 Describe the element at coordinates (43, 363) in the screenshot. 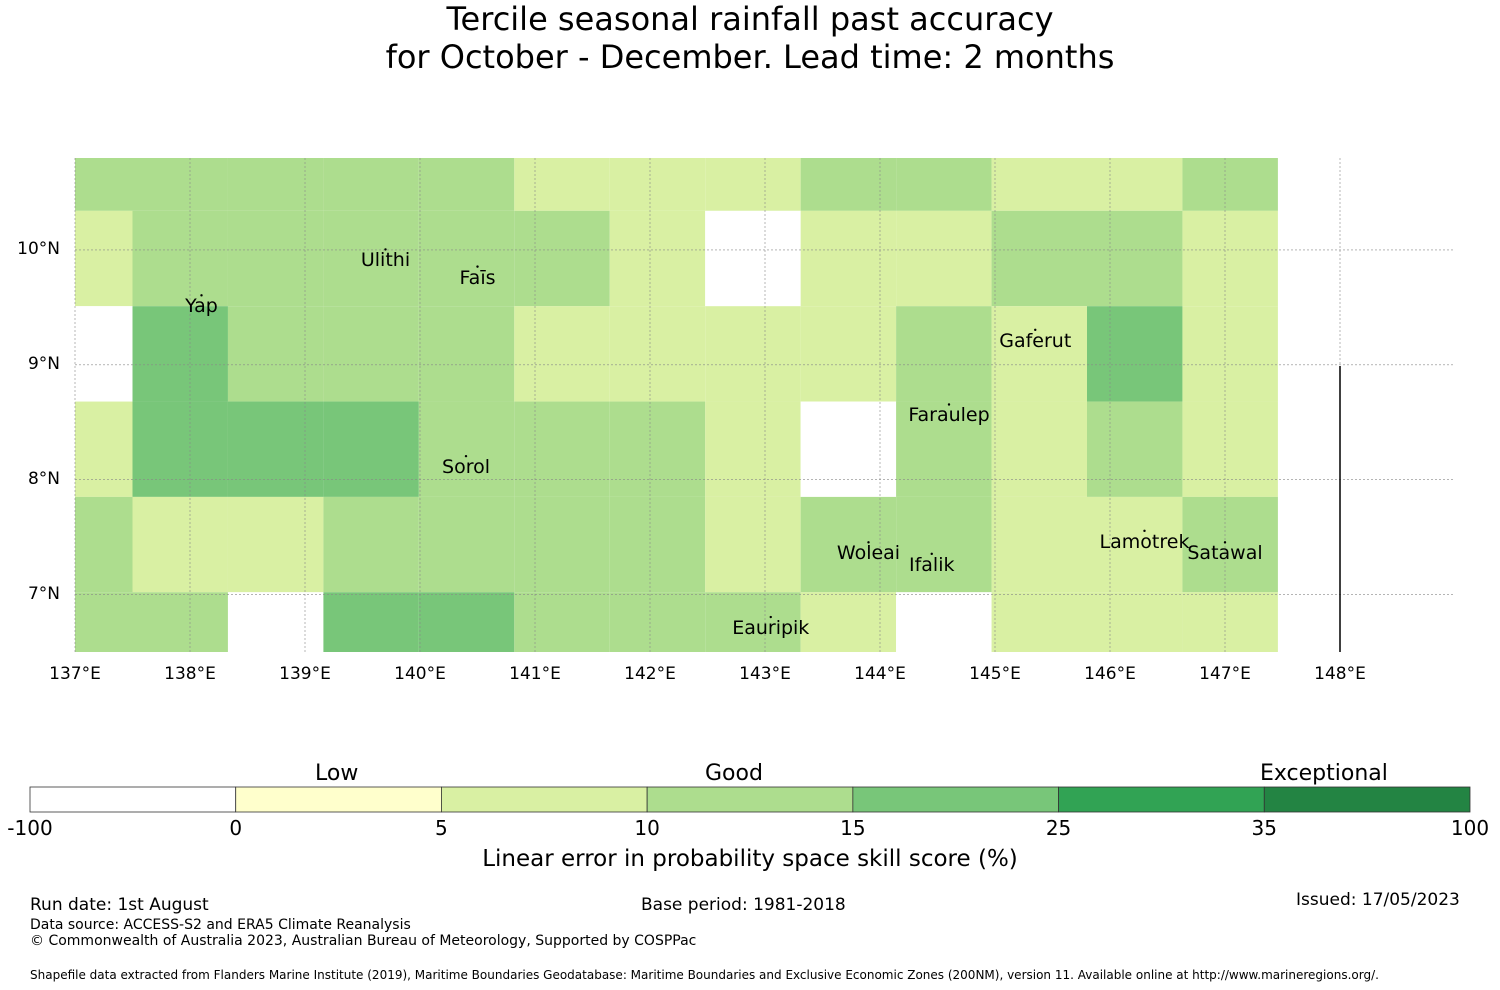

I see `lat-tick-label: 9°N` at that location.